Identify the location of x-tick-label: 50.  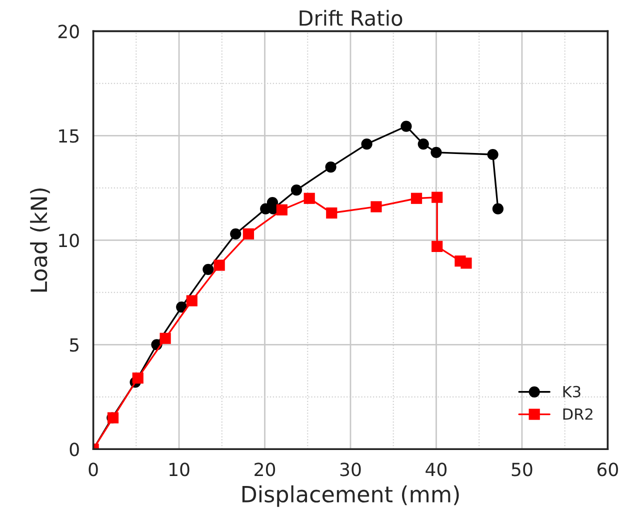
(522, 469).